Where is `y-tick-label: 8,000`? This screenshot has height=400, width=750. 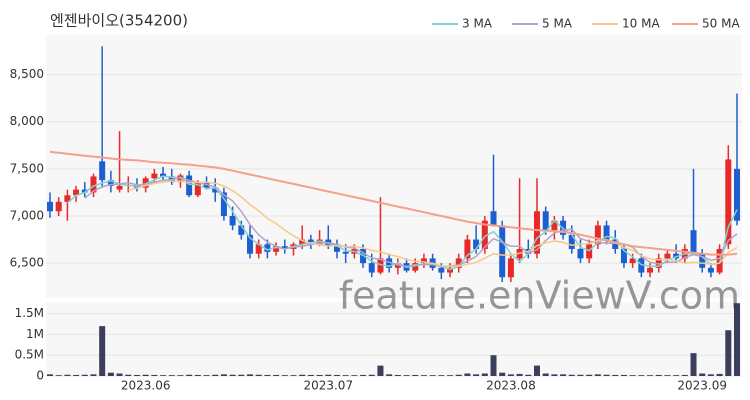
y-tick-label: 8,000 is located at coordinates (27, 121).